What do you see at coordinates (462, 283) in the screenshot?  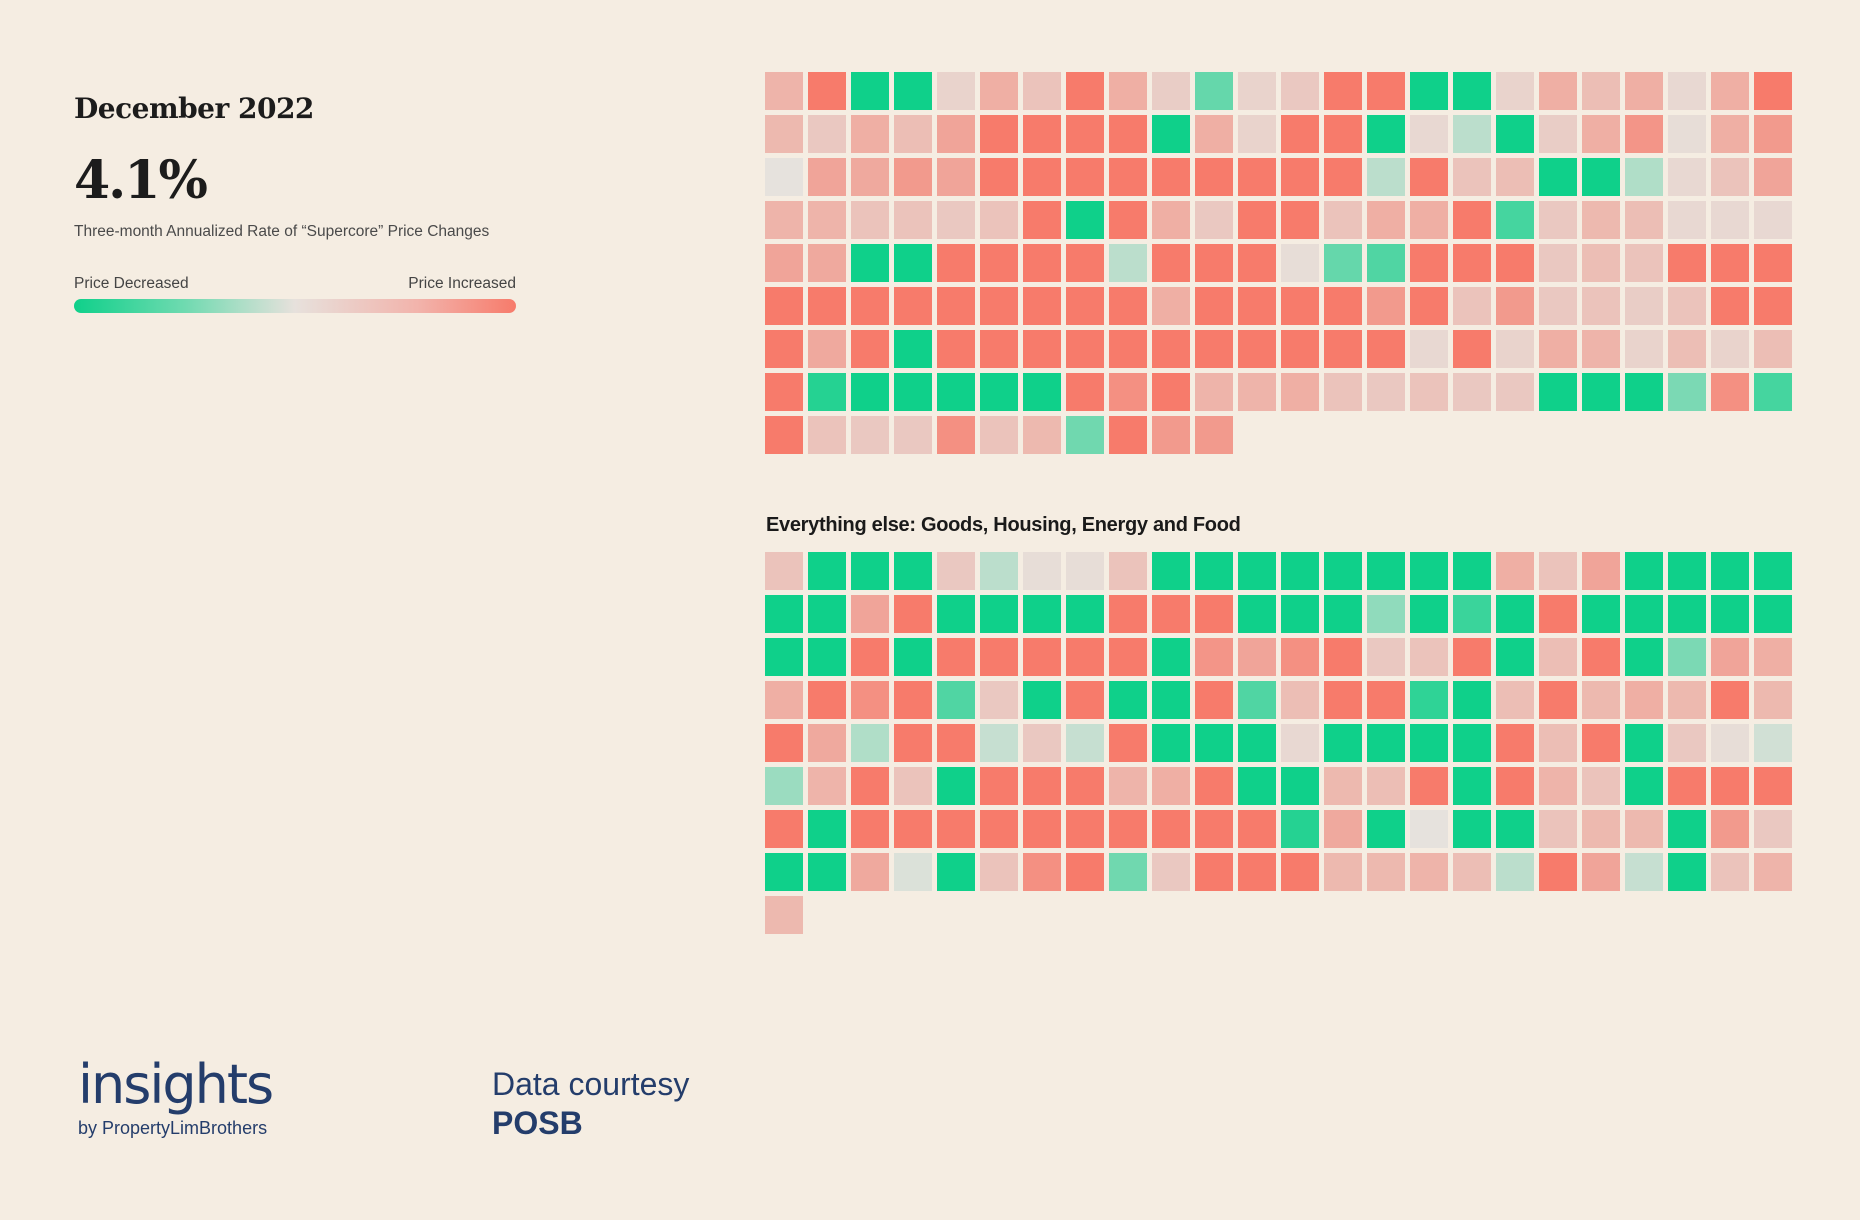 I see `legend-high-label: Price Increased` at bounding box center [462, 283].